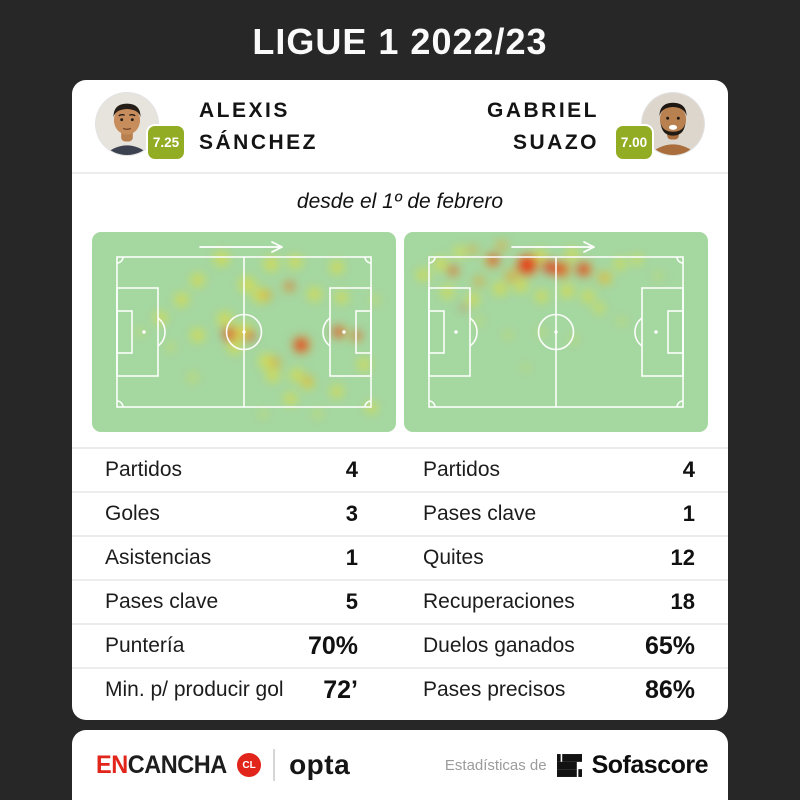  What do you see at coordinates (249, 765) in the screenshot?
I see `encancha-cl-badge-icon: CL` at bounding box center [249, 765].